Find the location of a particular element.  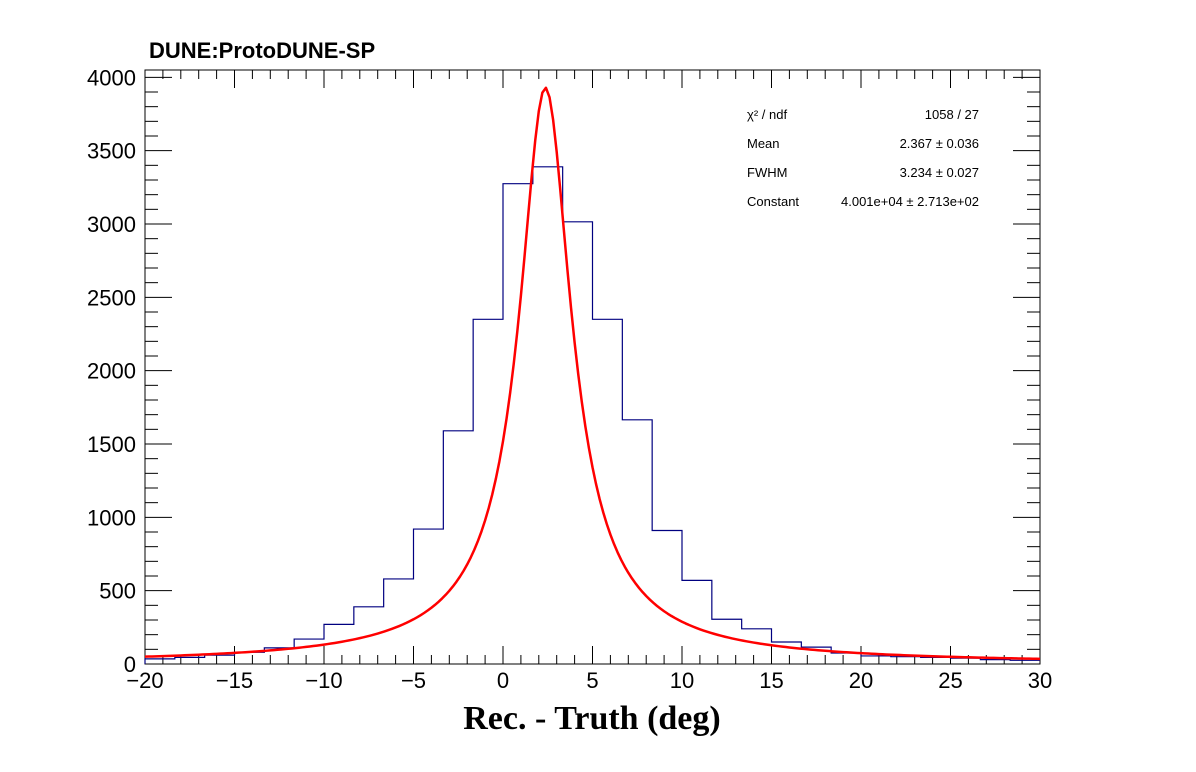

x-tick-label: −10 is located at coordinates (323, 680).